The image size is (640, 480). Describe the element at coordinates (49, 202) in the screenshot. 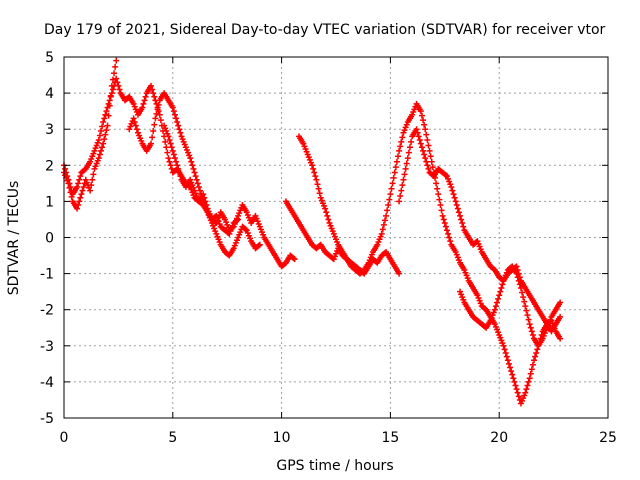

I see `y-tick-label: 1` at that location.